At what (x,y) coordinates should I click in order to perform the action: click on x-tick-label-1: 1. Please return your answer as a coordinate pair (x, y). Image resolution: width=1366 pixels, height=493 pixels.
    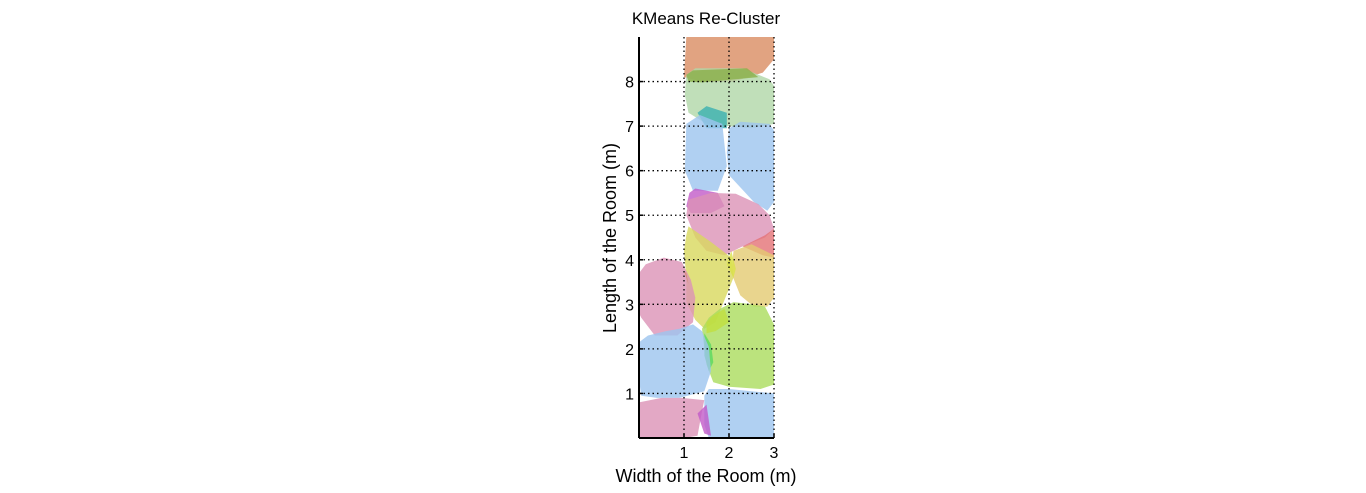
    Looking at the image, I should click on (684, 453).